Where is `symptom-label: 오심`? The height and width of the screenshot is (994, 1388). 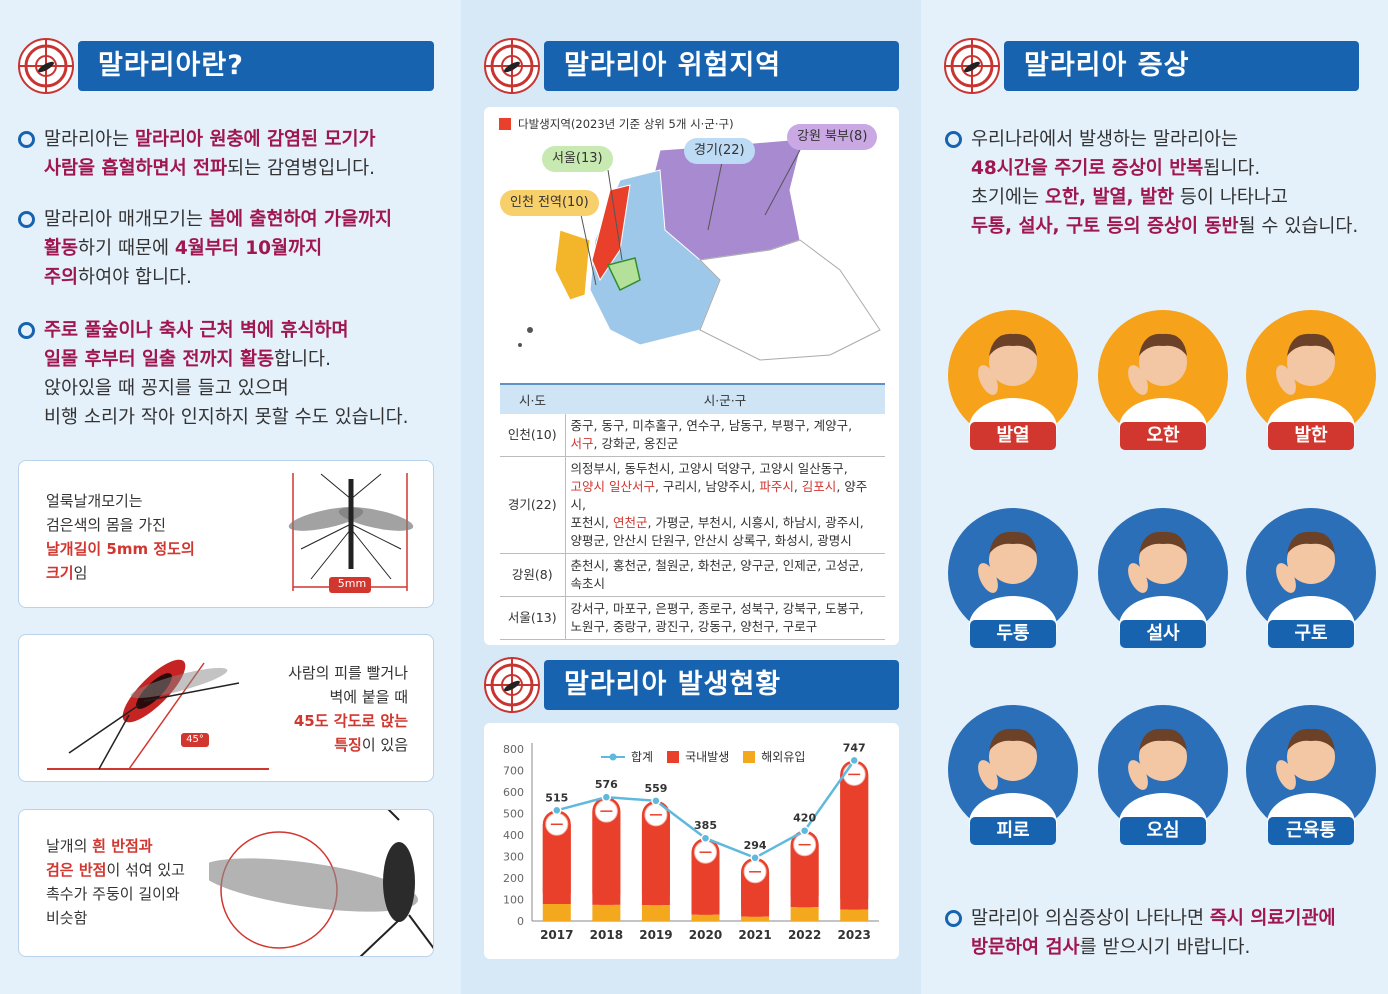 symptom-label: 오심 is located at coordinates (1163, 831).